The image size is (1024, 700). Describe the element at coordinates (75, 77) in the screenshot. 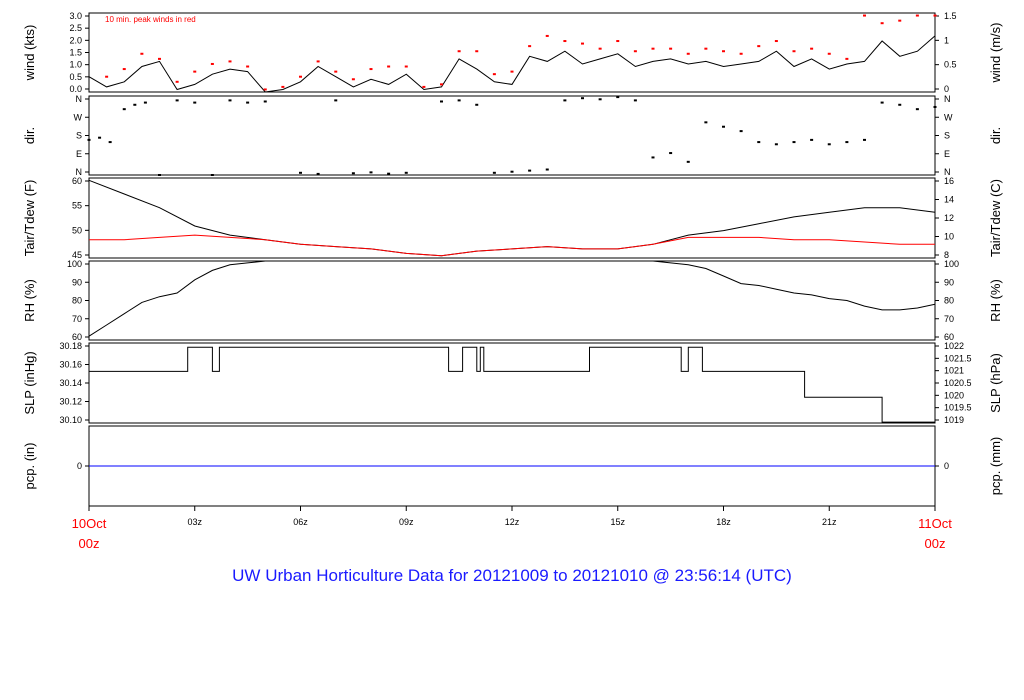

I see `wind-ytick-label-left: 0.5` at that location.